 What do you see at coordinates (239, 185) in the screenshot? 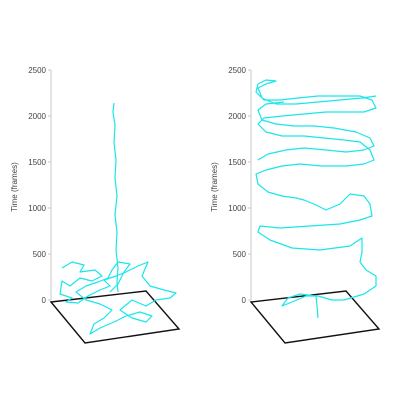
I see `z-ticks-right: 0 500 1000 1500 2000 2500` at bounding box center [239, 185].